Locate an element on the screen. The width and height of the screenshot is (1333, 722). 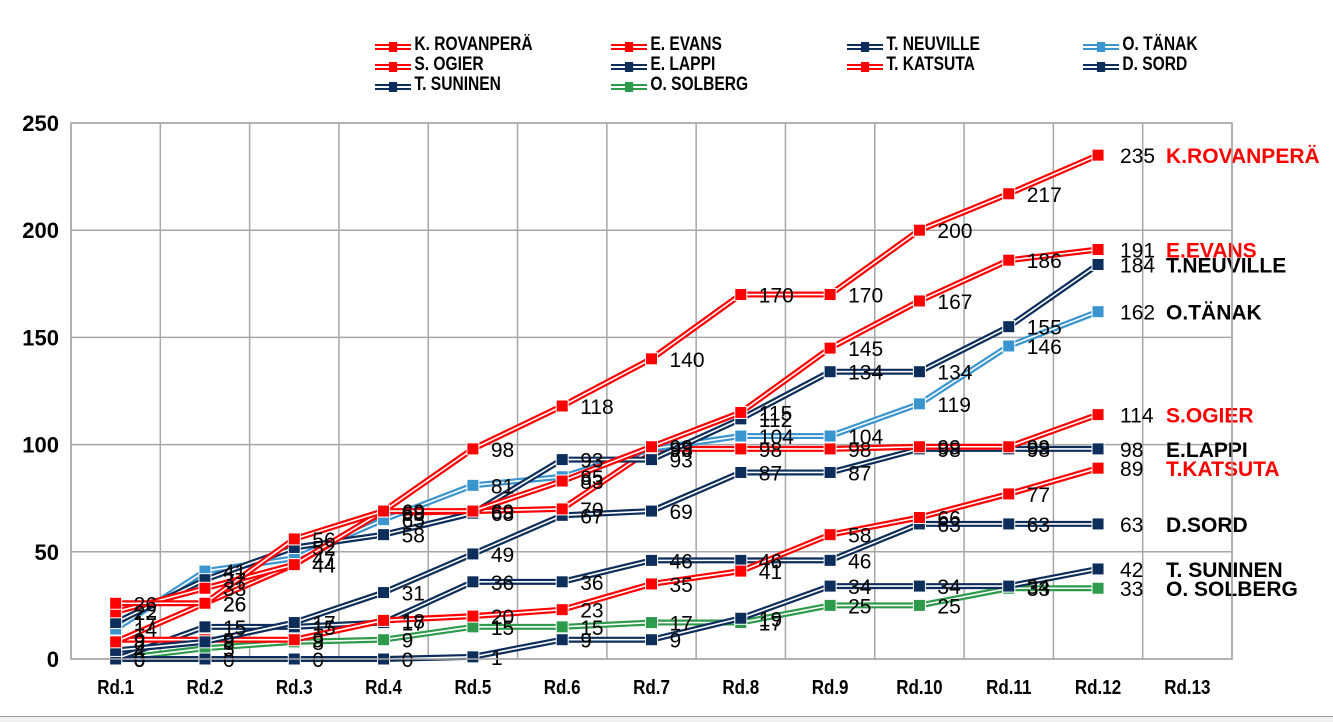
data-value-label: 35 is located at coordinates (681, 585).